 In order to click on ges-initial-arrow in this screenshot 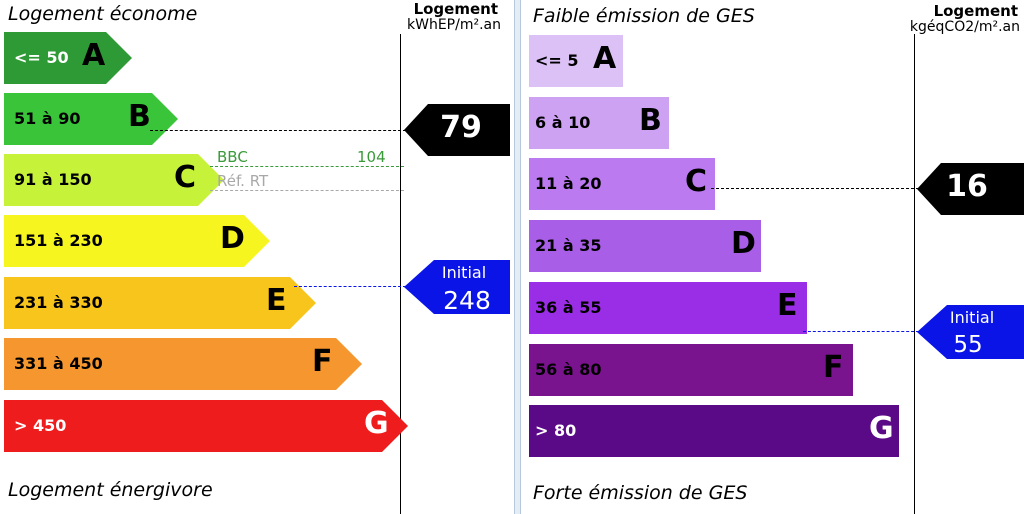, I will do `click(970, 332)`.